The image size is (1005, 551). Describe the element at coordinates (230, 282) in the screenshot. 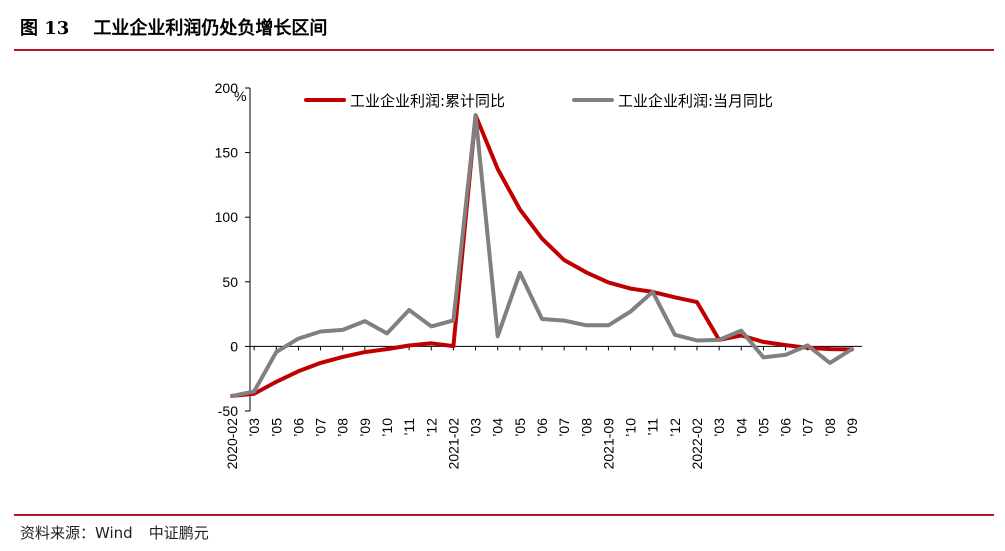

I see `y-tick-label: 50` at that location.